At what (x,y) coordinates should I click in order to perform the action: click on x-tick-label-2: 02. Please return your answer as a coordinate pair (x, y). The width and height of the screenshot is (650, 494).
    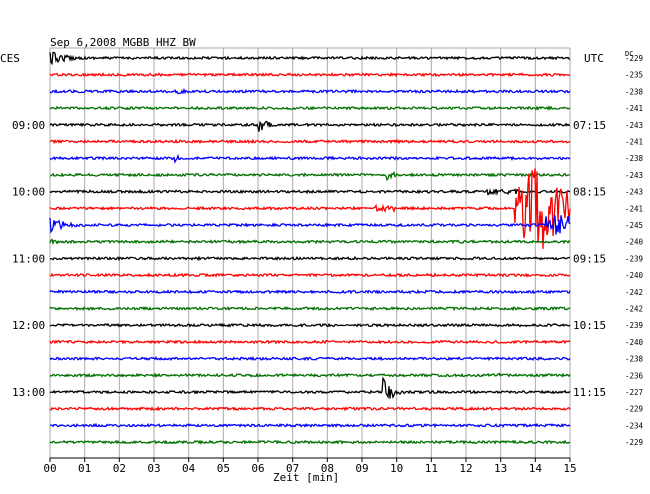
    Looking at the image, I should click on (119, 468).